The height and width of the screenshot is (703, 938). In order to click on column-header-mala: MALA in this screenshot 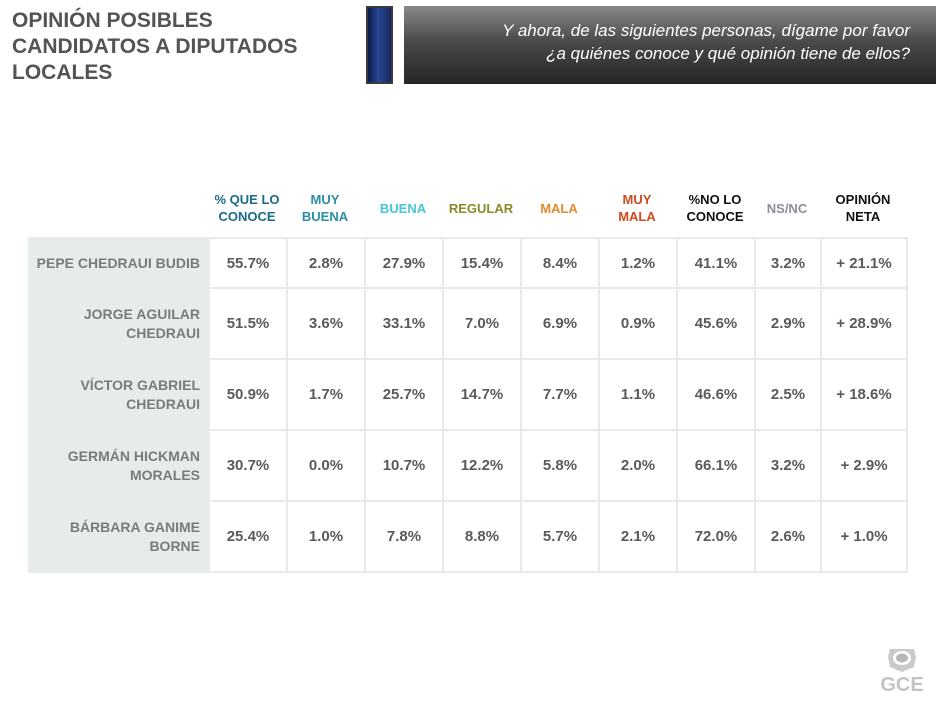, I will do `click(559, 208)`.